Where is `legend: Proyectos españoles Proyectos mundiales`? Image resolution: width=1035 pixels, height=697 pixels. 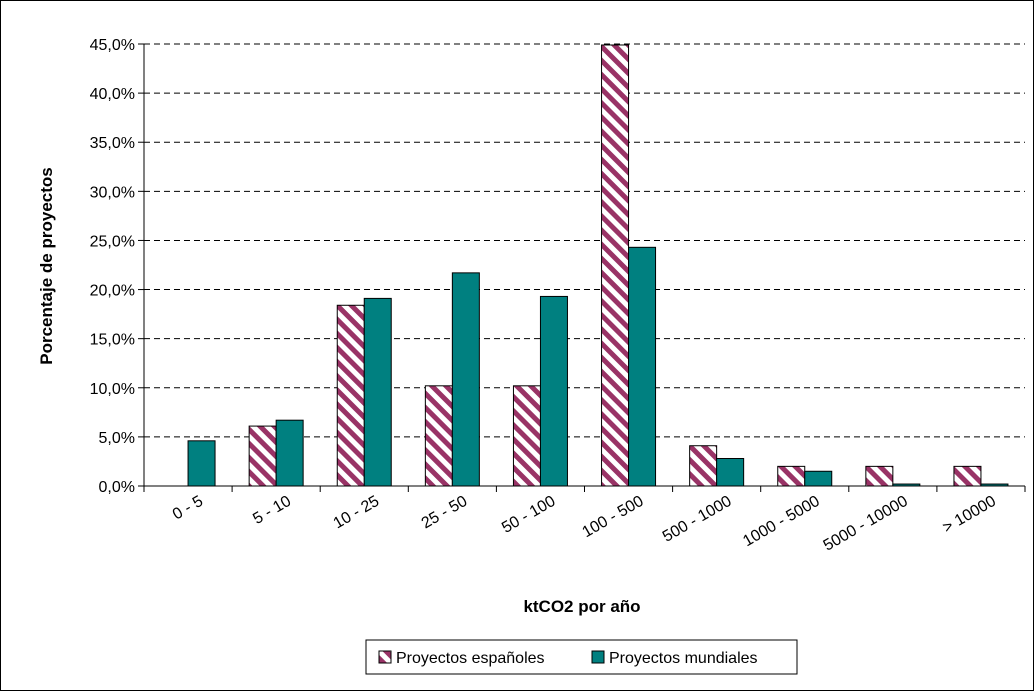 legend: Proyectos españoles Proyectos mundiales is located at coordinates (581, 657).